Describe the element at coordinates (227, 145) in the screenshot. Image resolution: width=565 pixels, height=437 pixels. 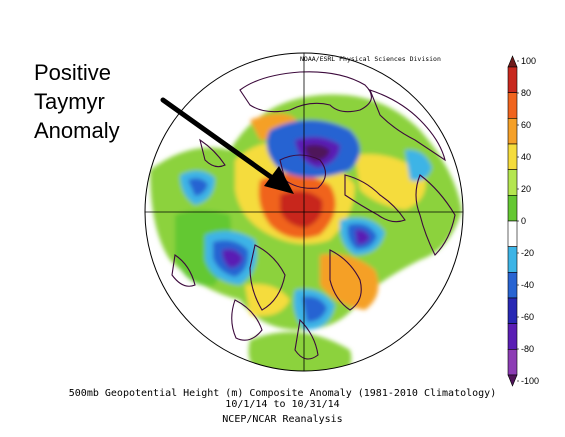
I see `annotation-arrow` at that location.